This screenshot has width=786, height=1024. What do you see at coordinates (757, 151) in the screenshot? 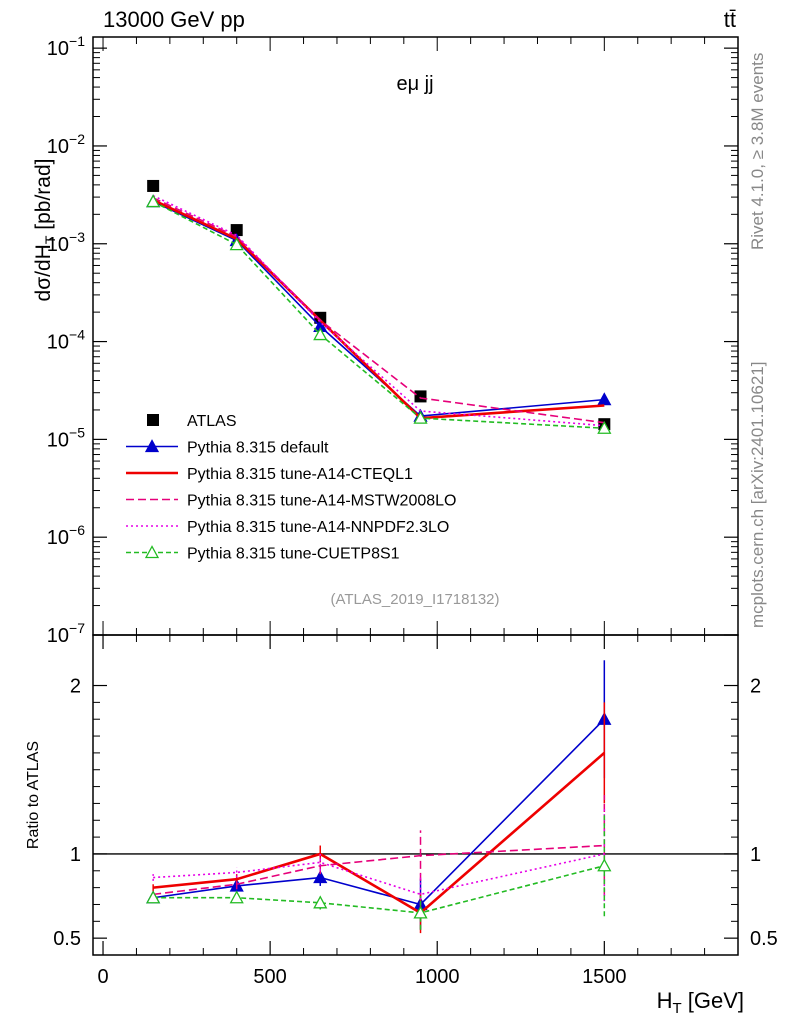
I see `rivet-version-label: Rivet 4.1.0, ≥ 3.8M events` at bounding box center [757, 151].